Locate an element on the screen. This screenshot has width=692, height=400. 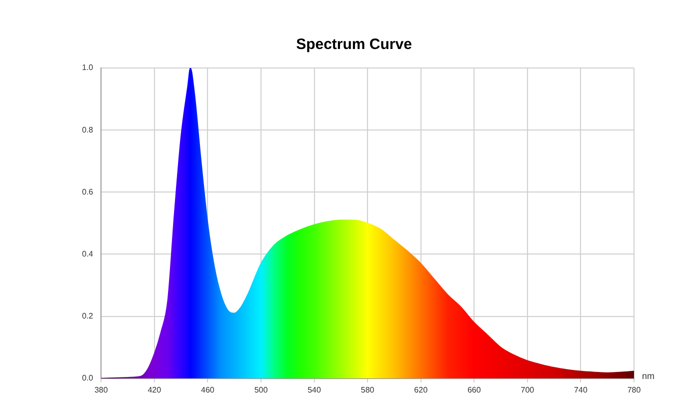
x-tick-label: 460 is located at coordinates (208, 389).